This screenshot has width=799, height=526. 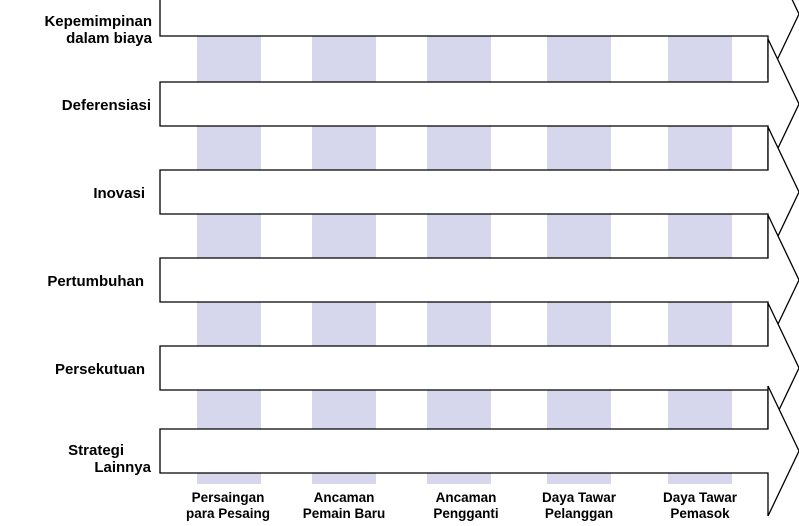 What do you see at coordinates (228, 505) in the screenshot?
I see `force-label-rivalry: Persaingan para Pesaing` at bounding box center [228, 505].